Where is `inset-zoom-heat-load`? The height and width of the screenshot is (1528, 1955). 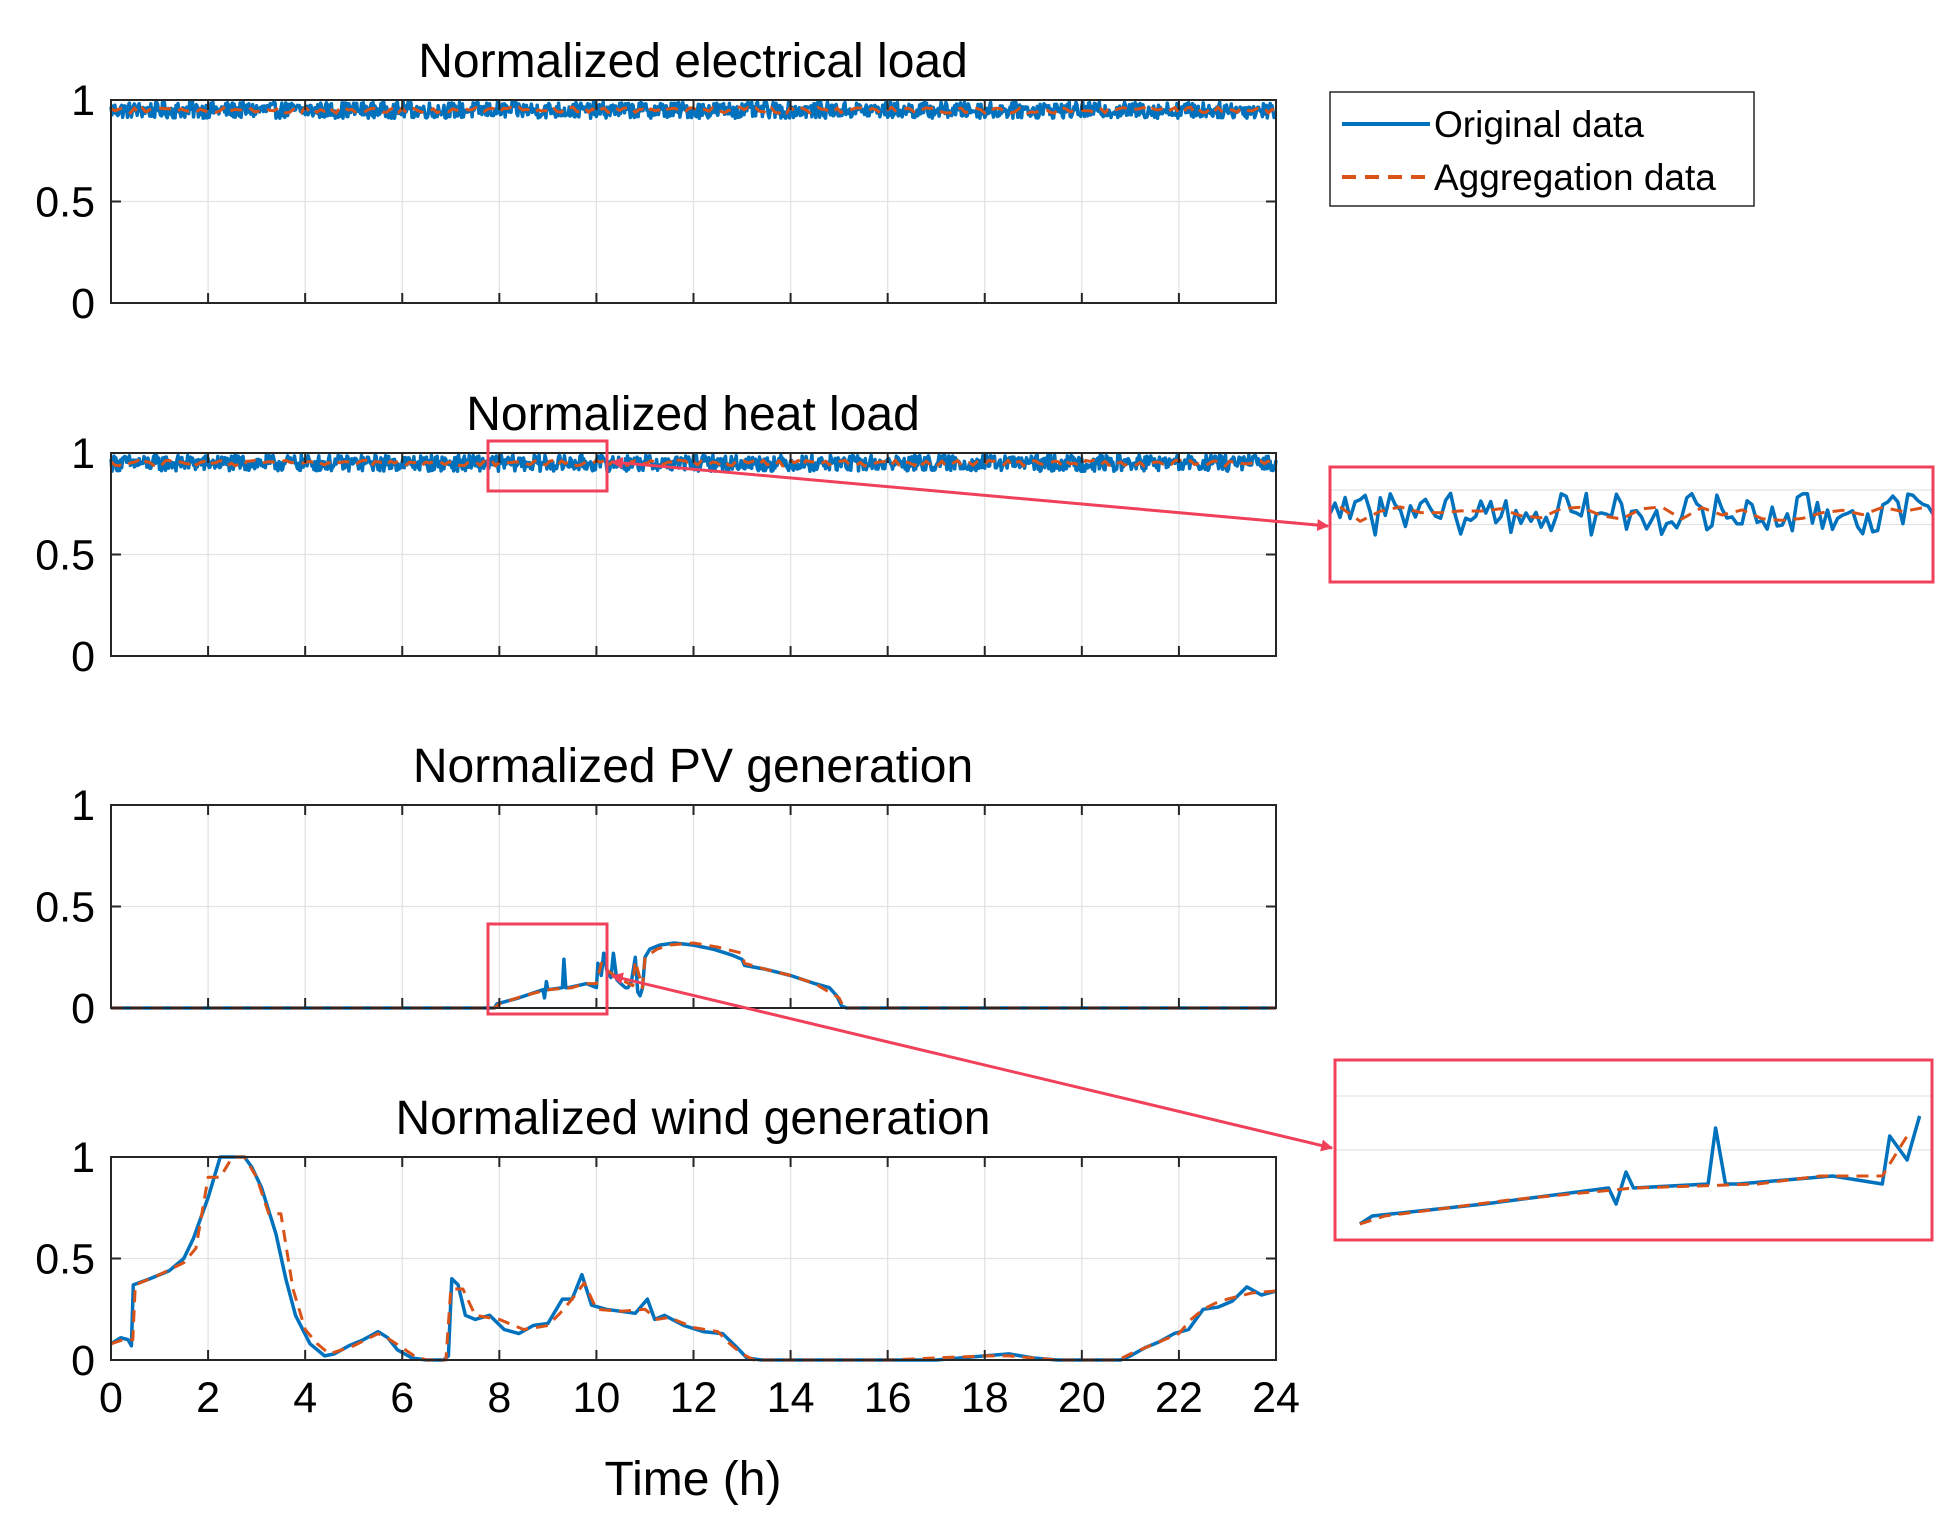 inset-zoom-heat-load is located at coordinates (1631, 524).